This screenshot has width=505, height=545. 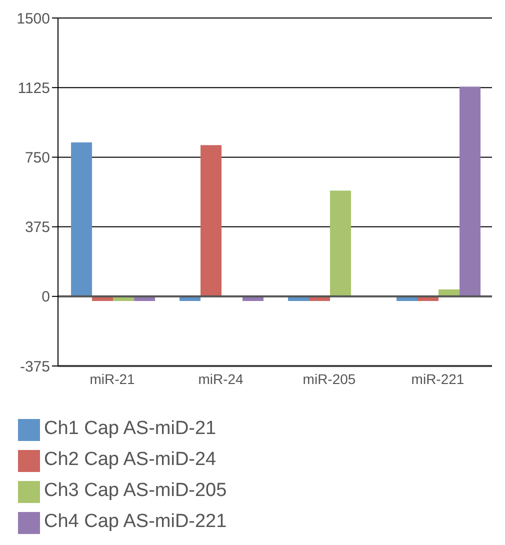 What do you see at coordinates (135, 521) in the screenshot?
I see `legend-label: Ch4 Cap AS-miD-221` at bounding box center [135, 521].